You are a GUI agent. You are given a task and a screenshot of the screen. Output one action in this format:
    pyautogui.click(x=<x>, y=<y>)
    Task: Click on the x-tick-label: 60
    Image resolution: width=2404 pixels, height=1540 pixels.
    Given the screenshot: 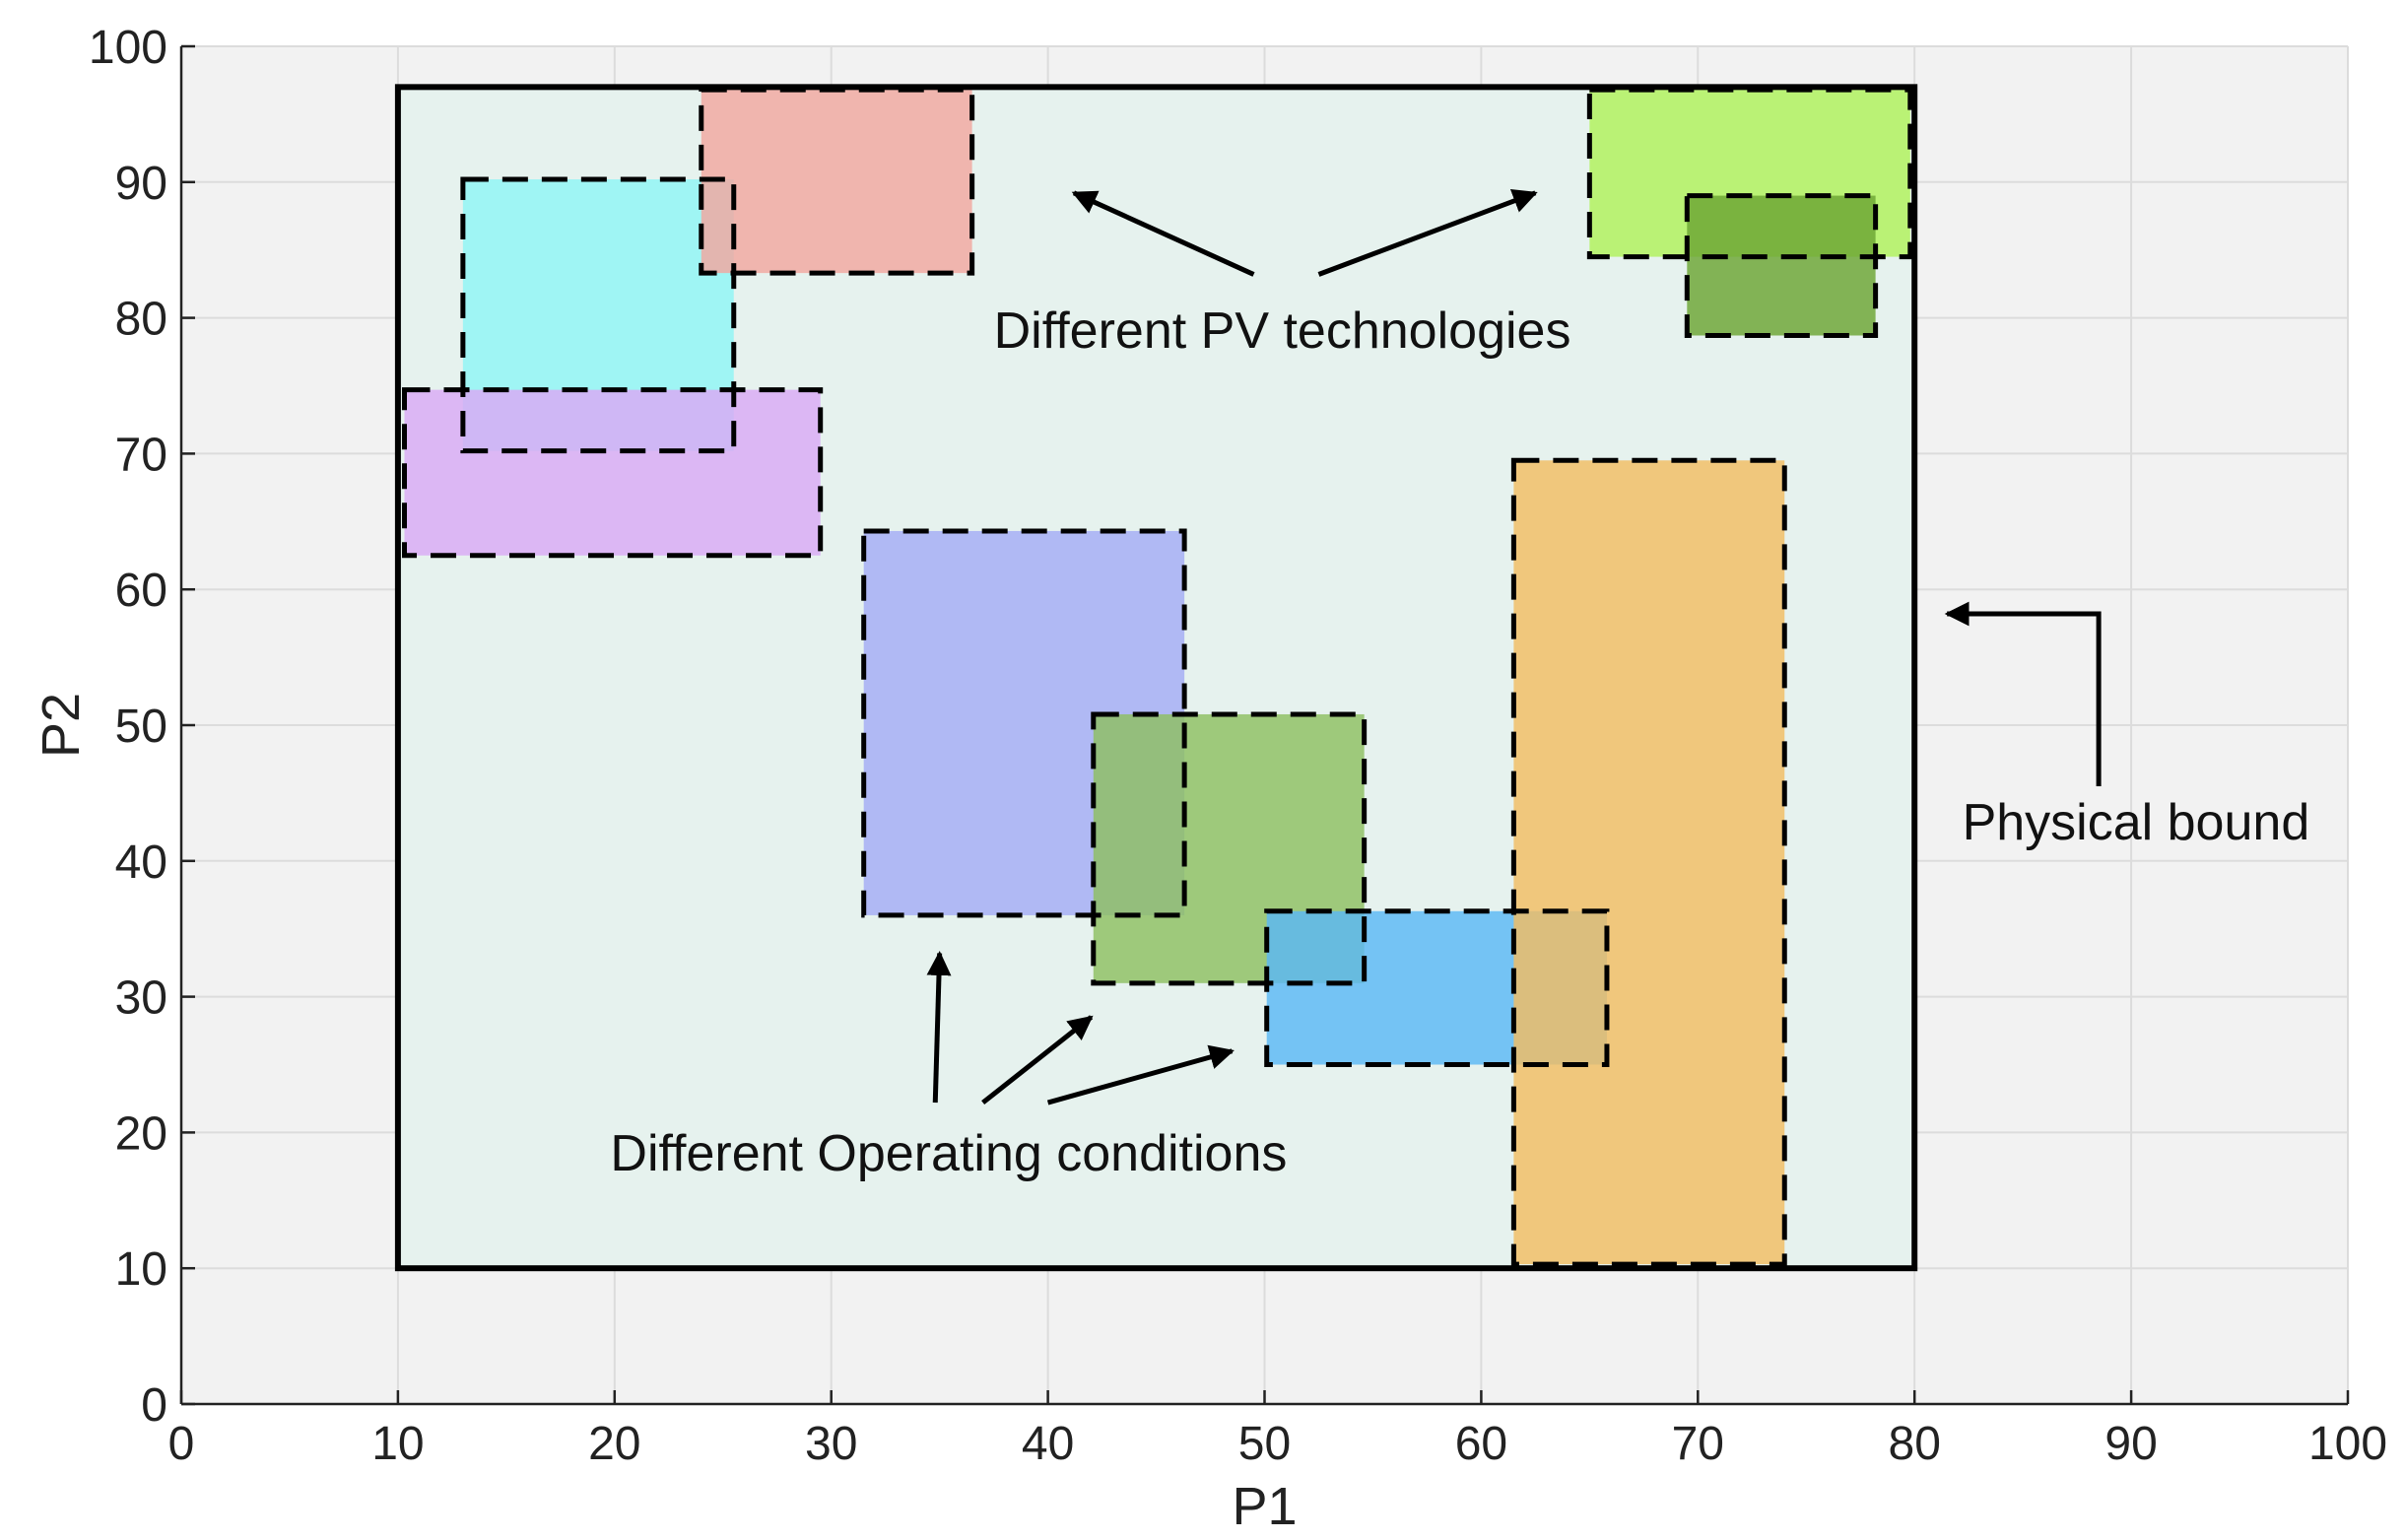 What is the action you would take?
    pyautogui.click(x=1481, y=1444)
    